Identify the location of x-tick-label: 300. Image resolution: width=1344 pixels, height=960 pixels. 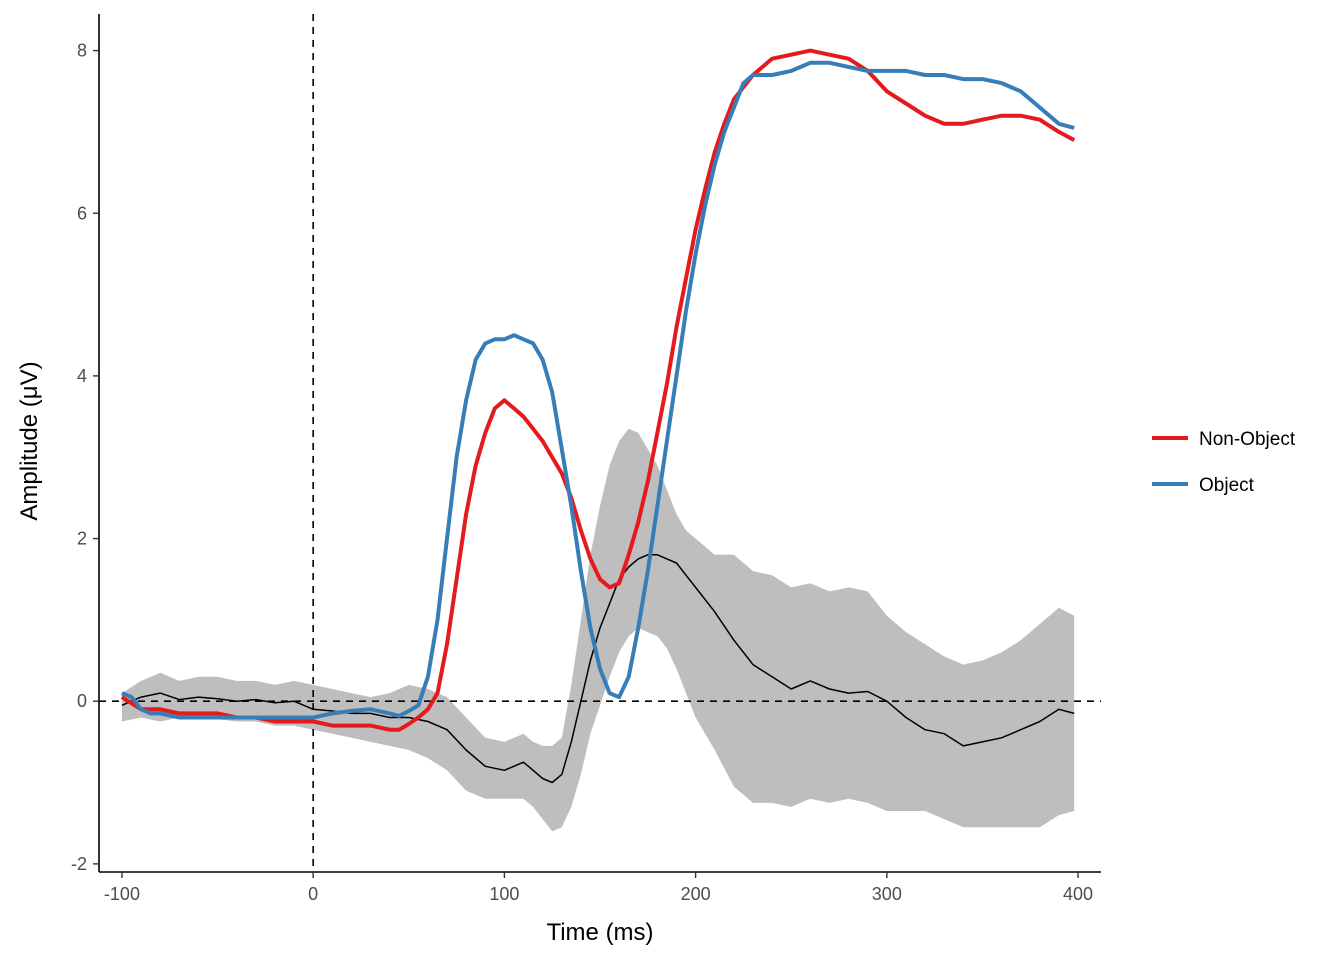
(887, 894).